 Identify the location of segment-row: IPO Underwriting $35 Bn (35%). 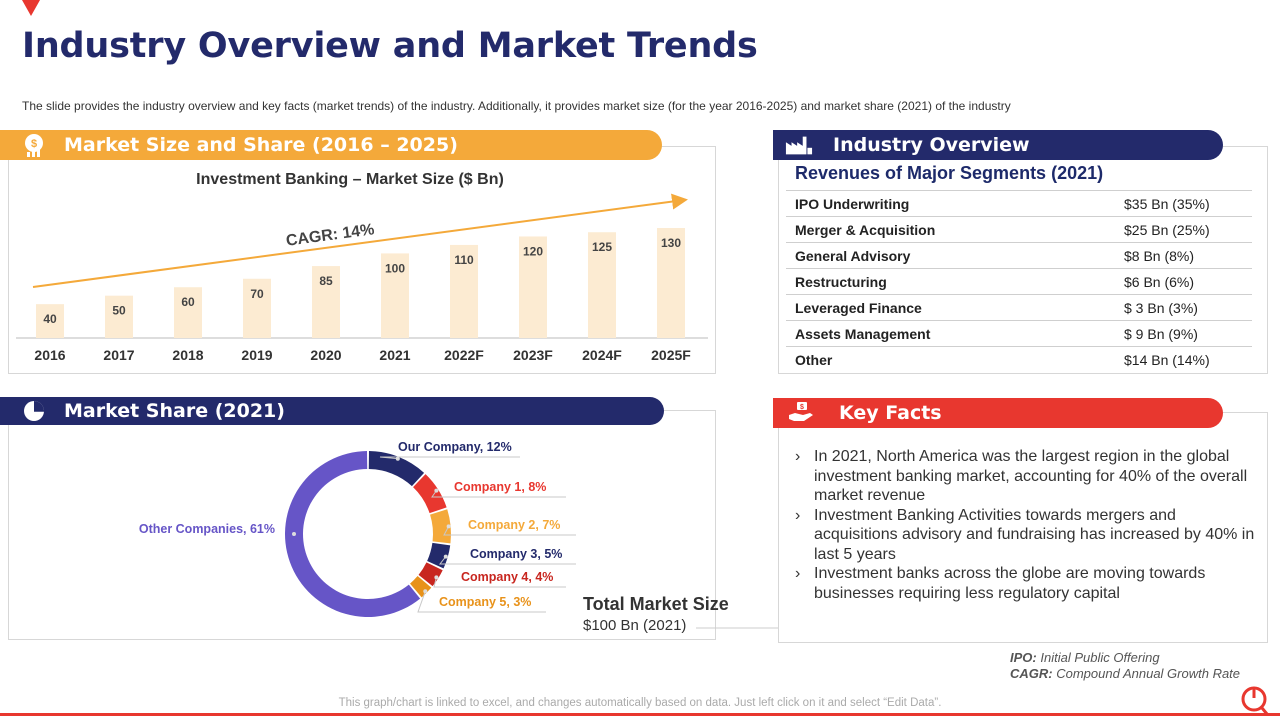
(1019, 203).